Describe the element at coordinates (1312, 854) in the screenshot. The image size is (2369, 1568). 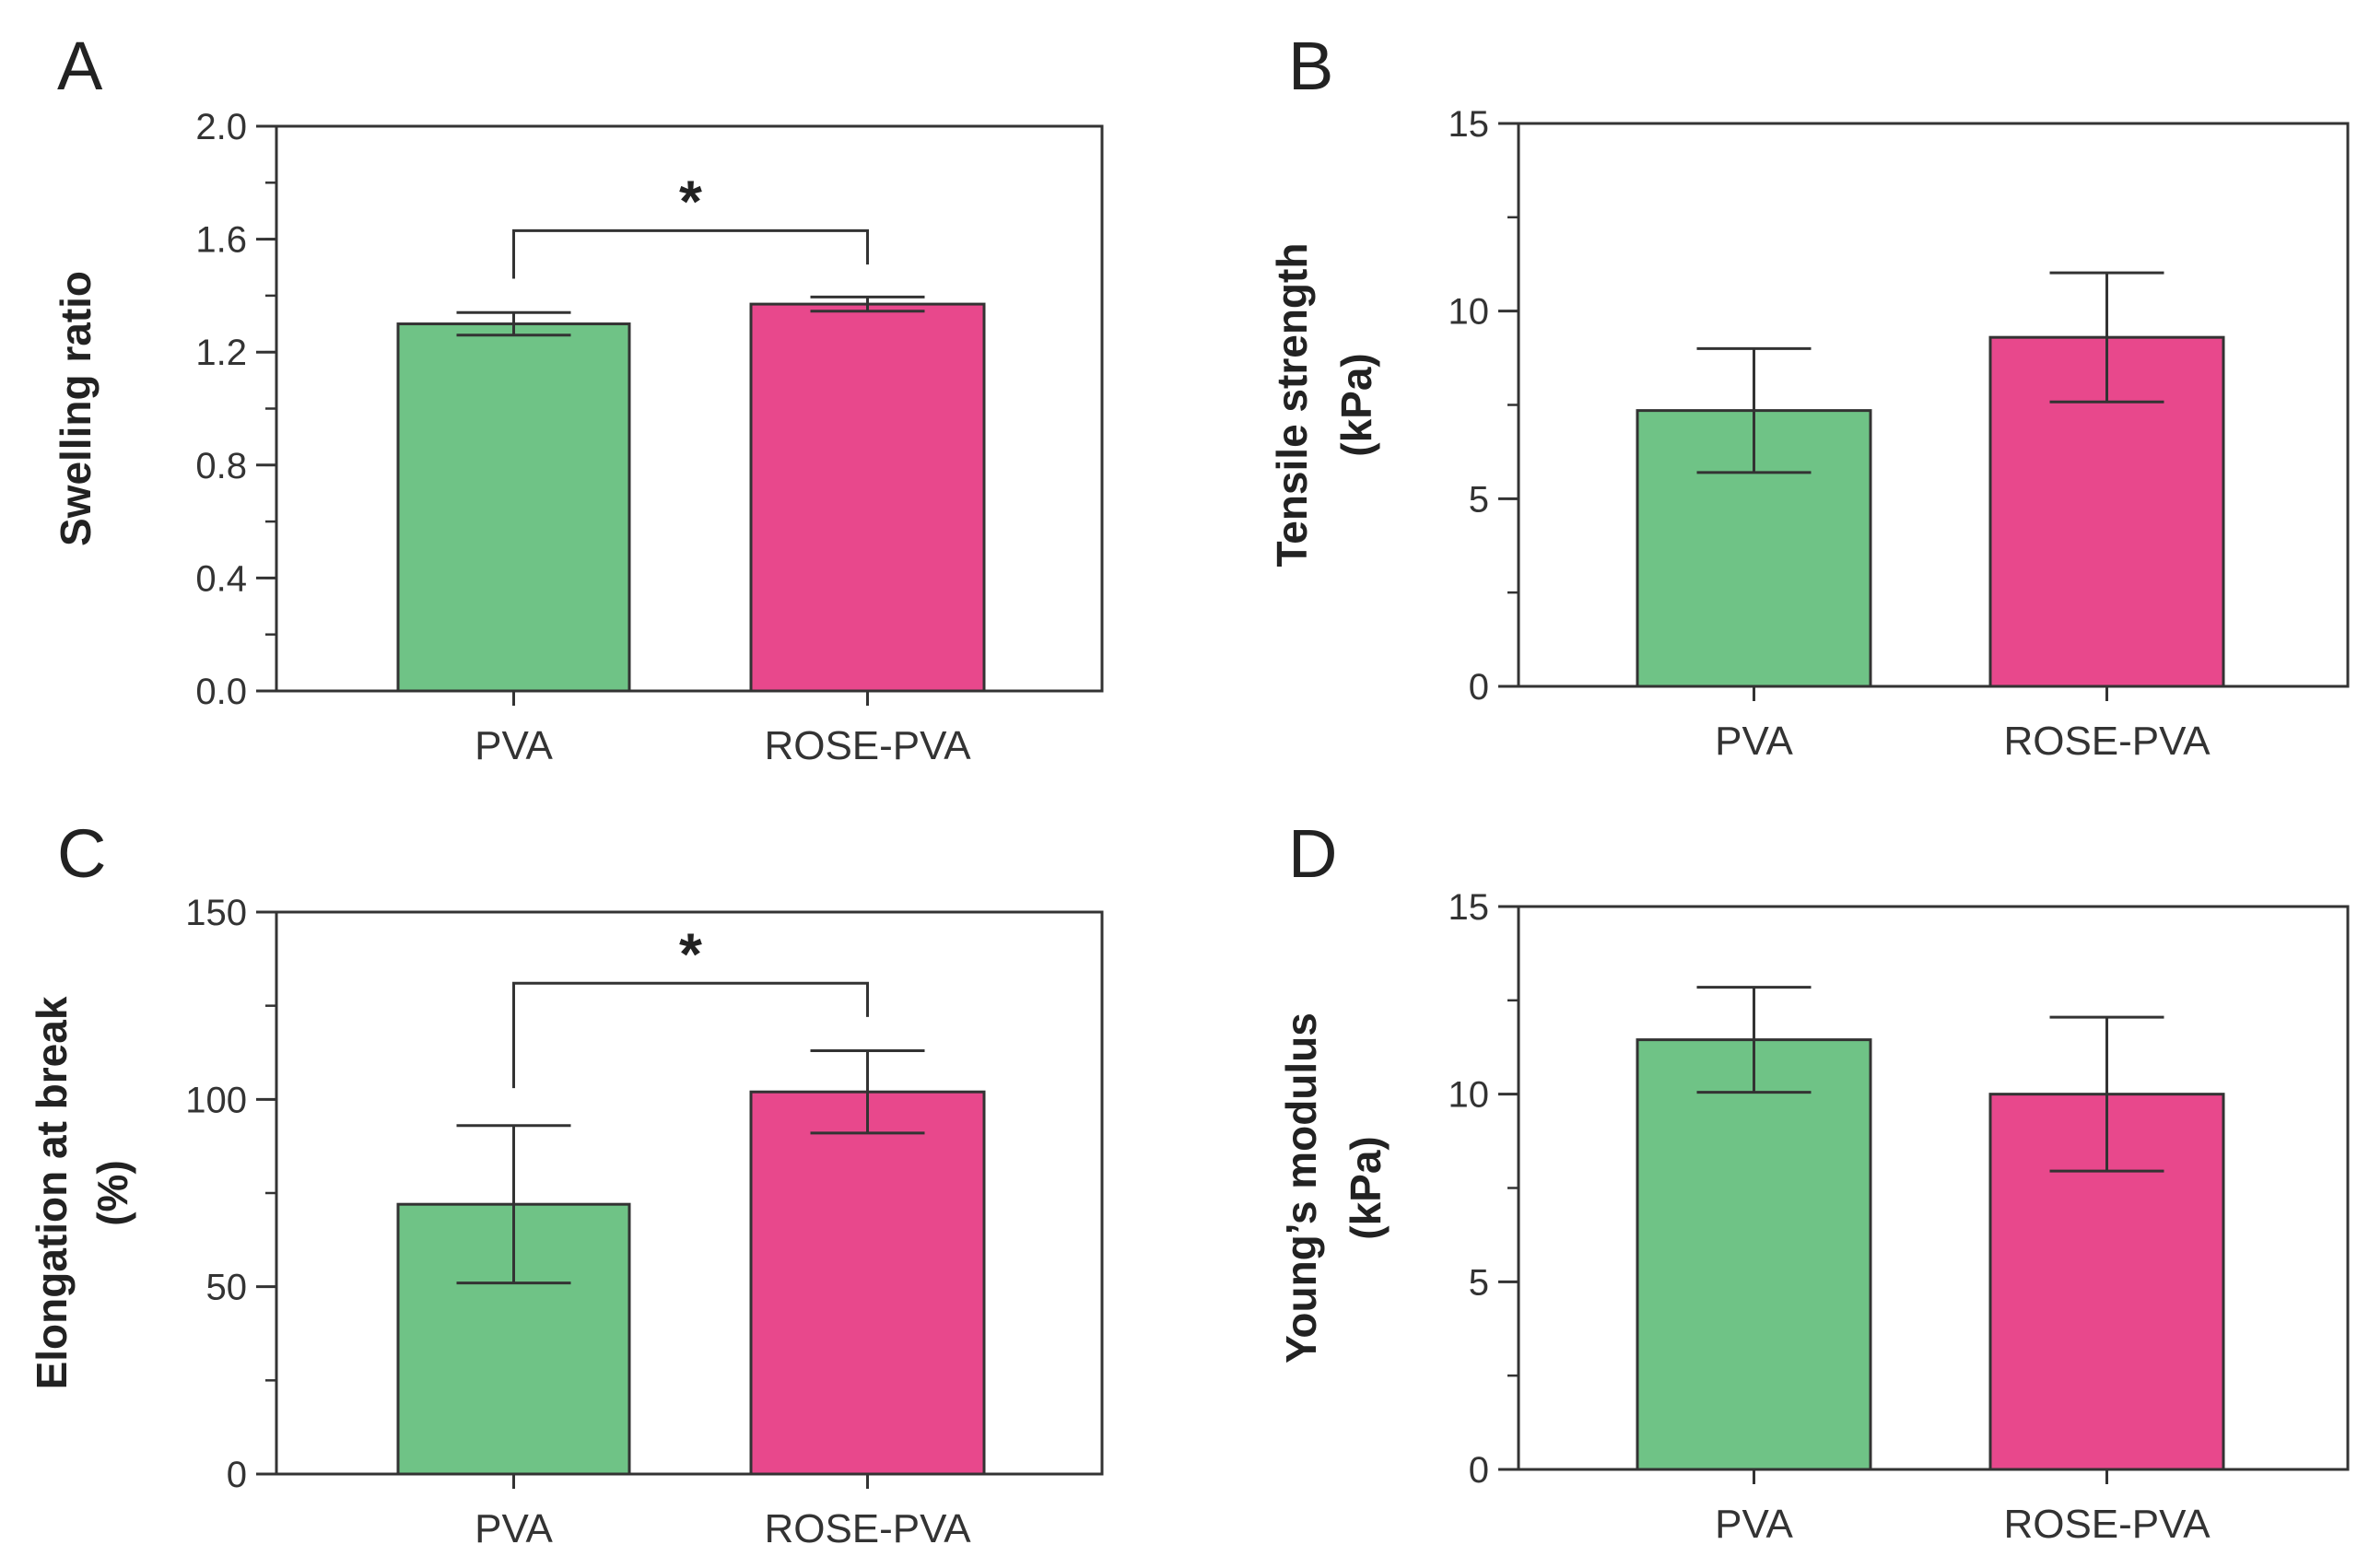
I see `panel-d-letter: D` at that location.